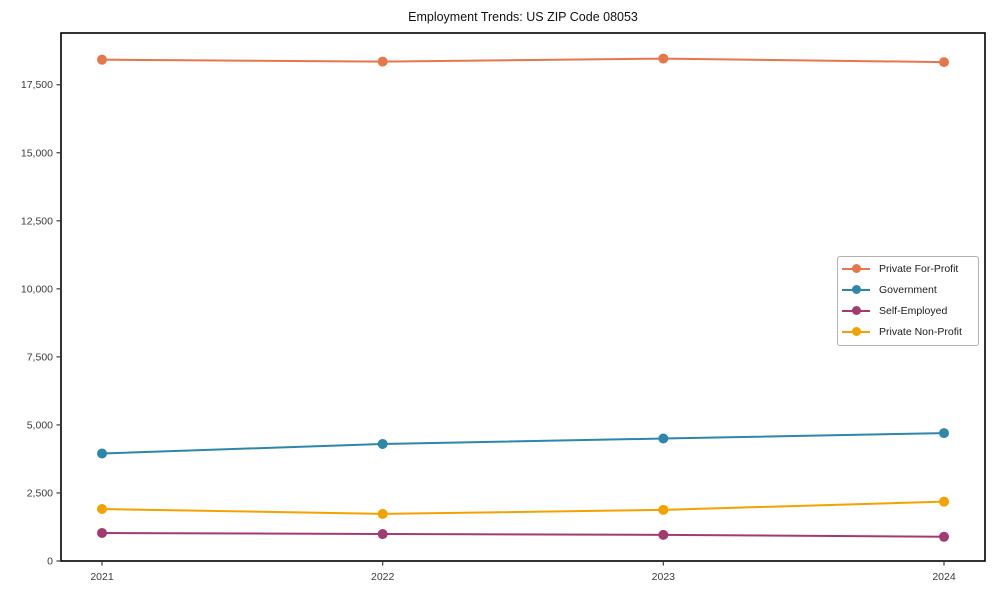  Describe the element at coordinates (382, 513) in the screenshot. I see `data-point-private-non-profit-2022` at that location.